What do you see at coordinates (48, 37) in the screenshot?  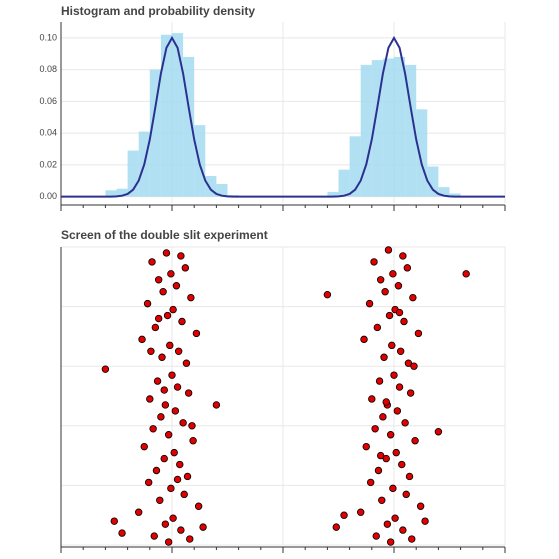 I see `y-tick-label: 0.10` at bounding box center [48, 37].